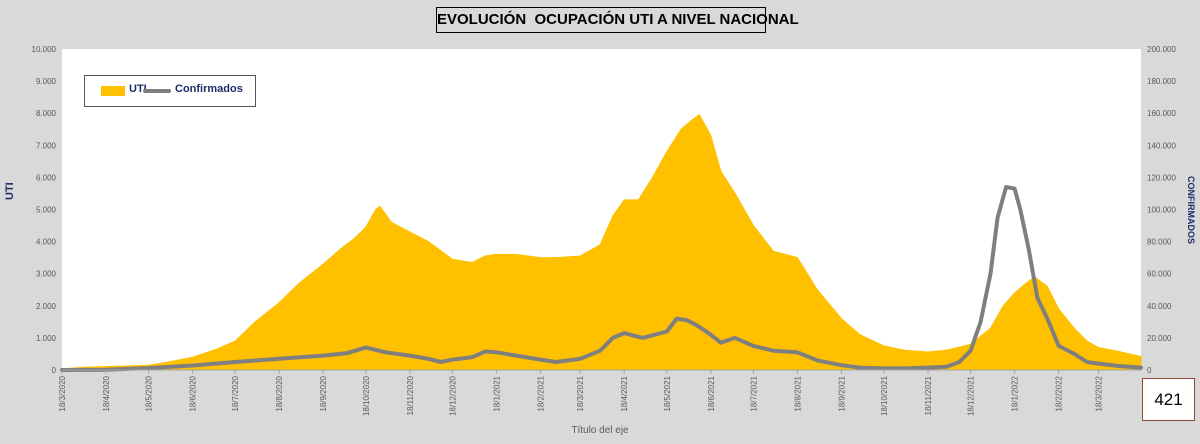  Describe the element at coordinates (106, 393) in the screenshot. I see `x-tick-label: 18/4/2020` at that location.